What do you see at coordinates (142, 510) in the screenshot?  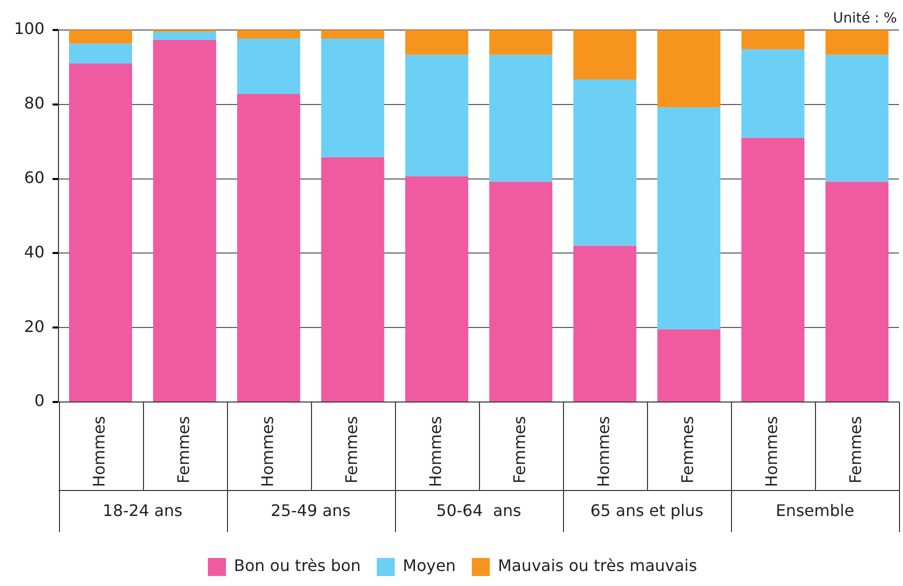 I see `text: 18-24 ans` at bounding box center [142, 510].